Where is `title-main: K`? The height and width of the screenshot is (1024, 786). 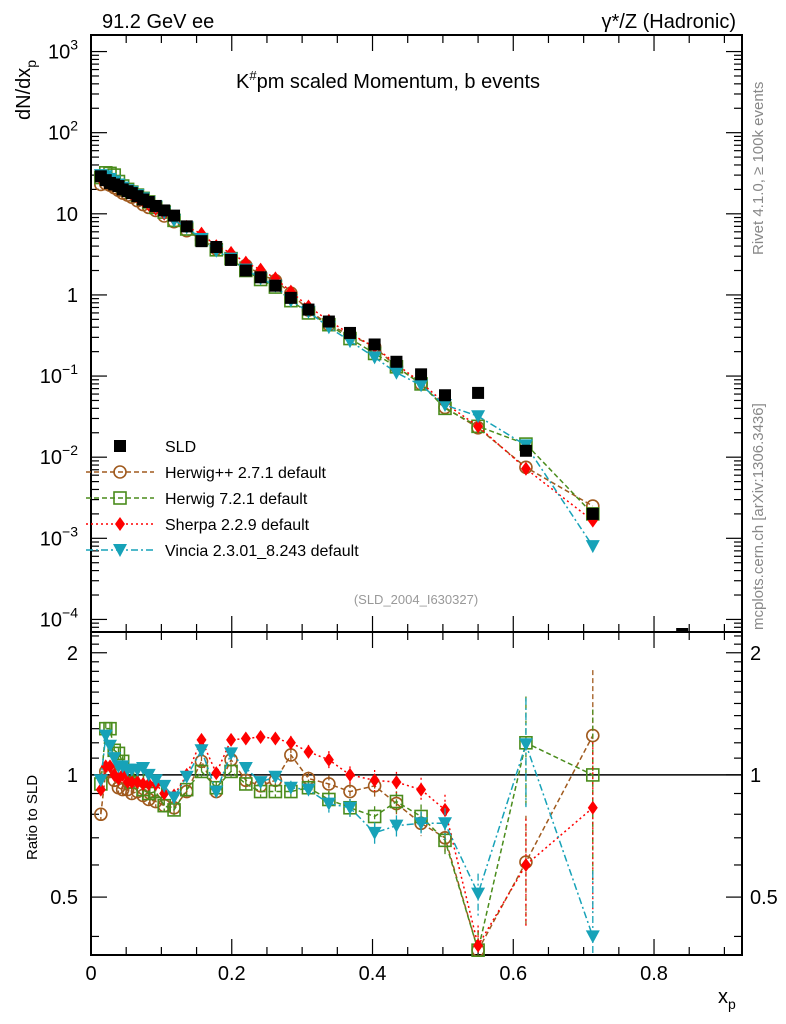
title-main: K is located at coordinates (243, 82).